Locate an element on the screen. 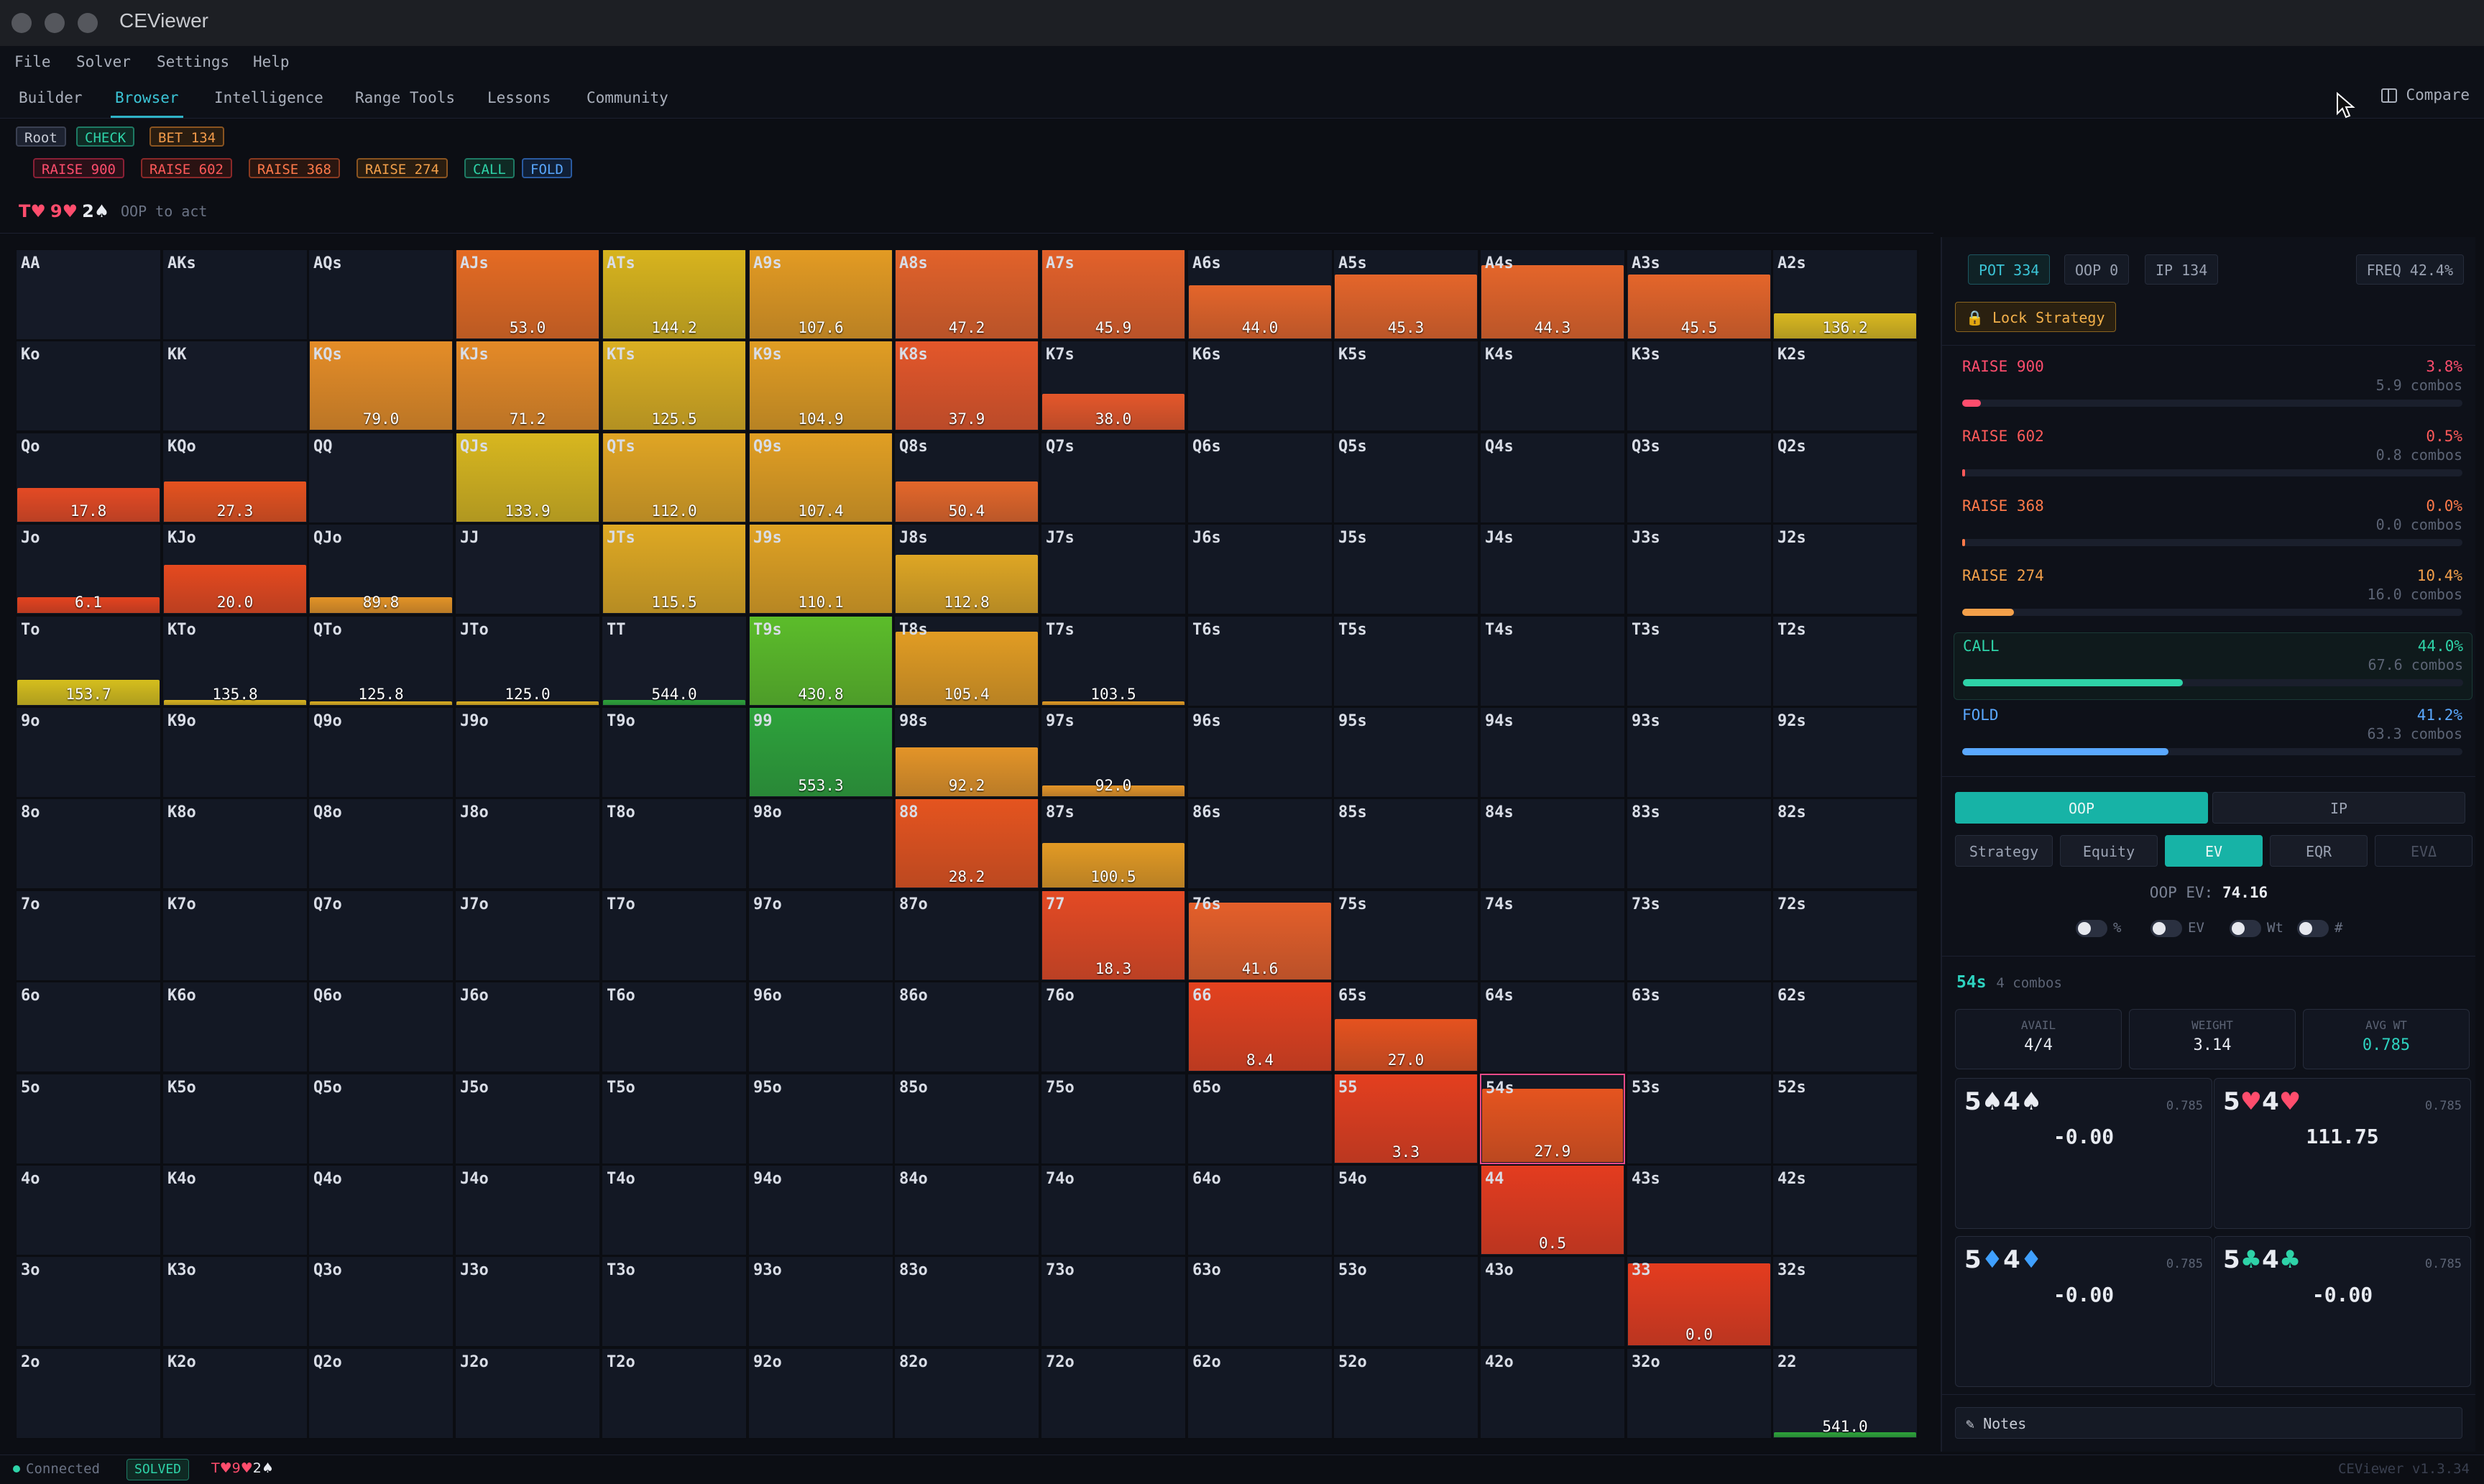 Image resolution: width=2484 pixels, height=1484 pixels. hand-cell: Q2o is located at coordinates (381, 1393).